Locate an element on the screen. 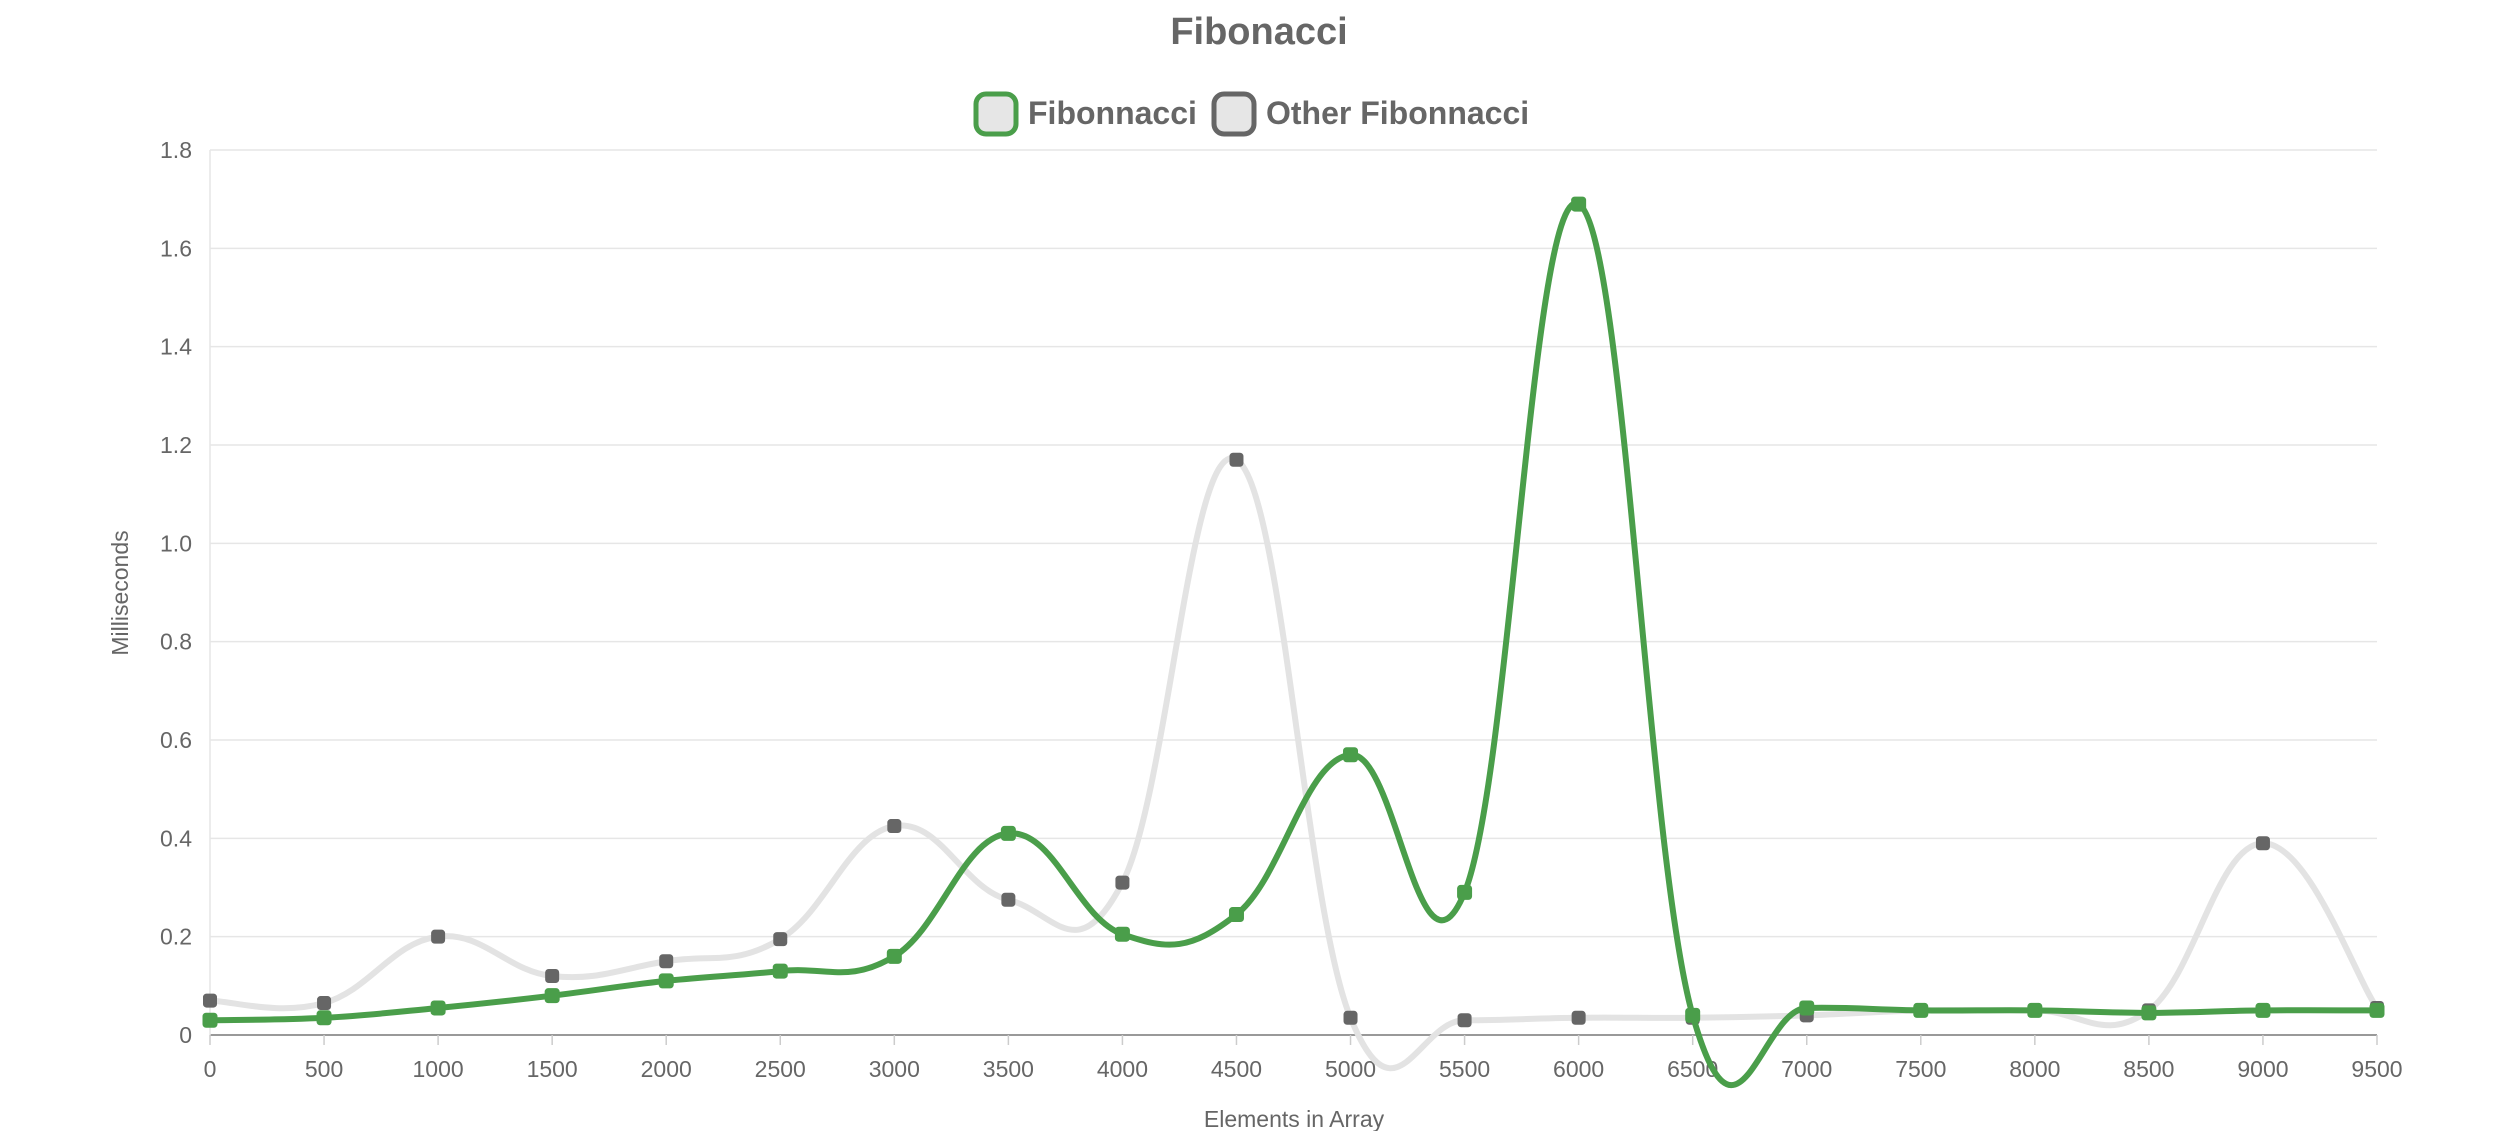  x-tick-label: 3000 is located at coordinates (894, 1069).